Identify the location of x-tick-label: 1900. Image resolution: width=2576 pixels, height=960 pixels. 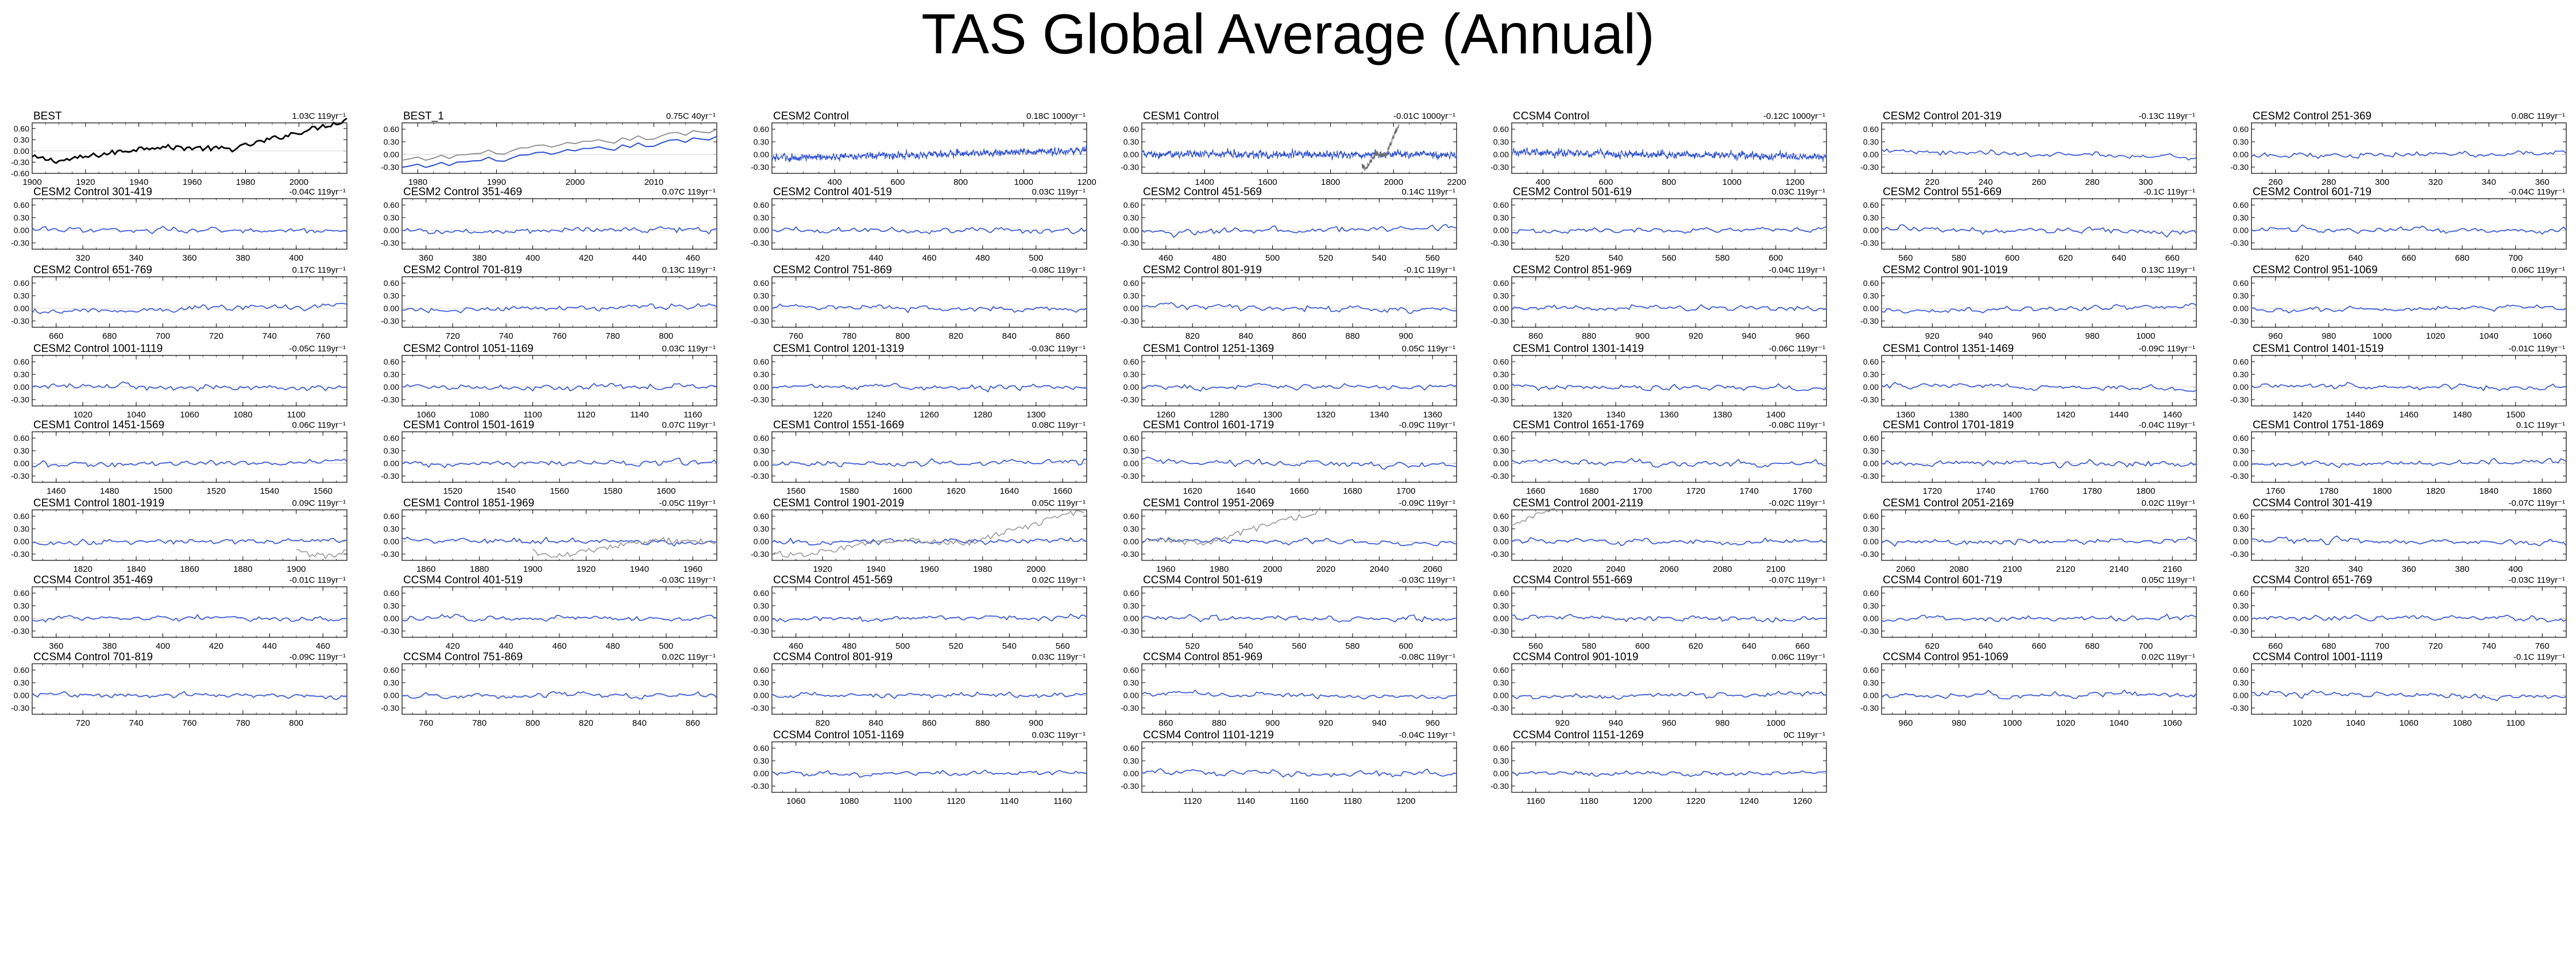
(31, 182).